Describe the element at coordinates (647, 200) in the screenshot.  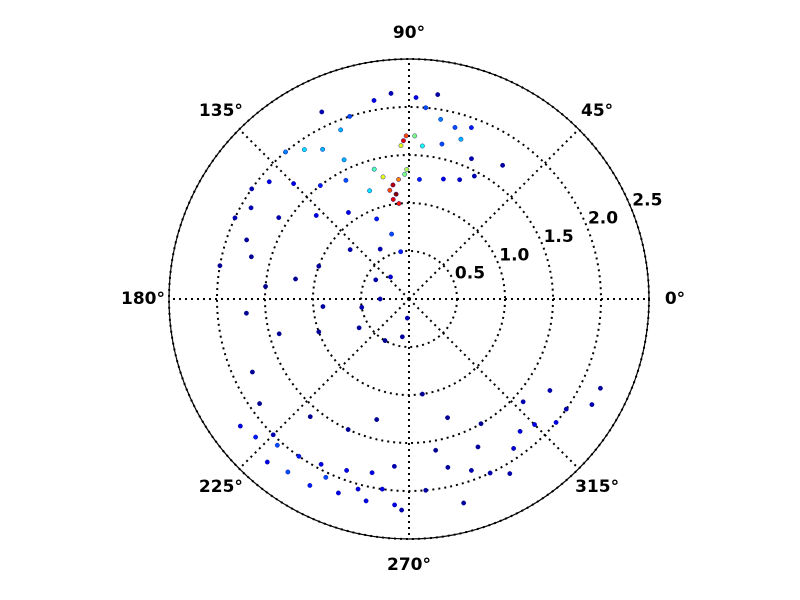
I see `r-tick-label: 2.5` at that location.